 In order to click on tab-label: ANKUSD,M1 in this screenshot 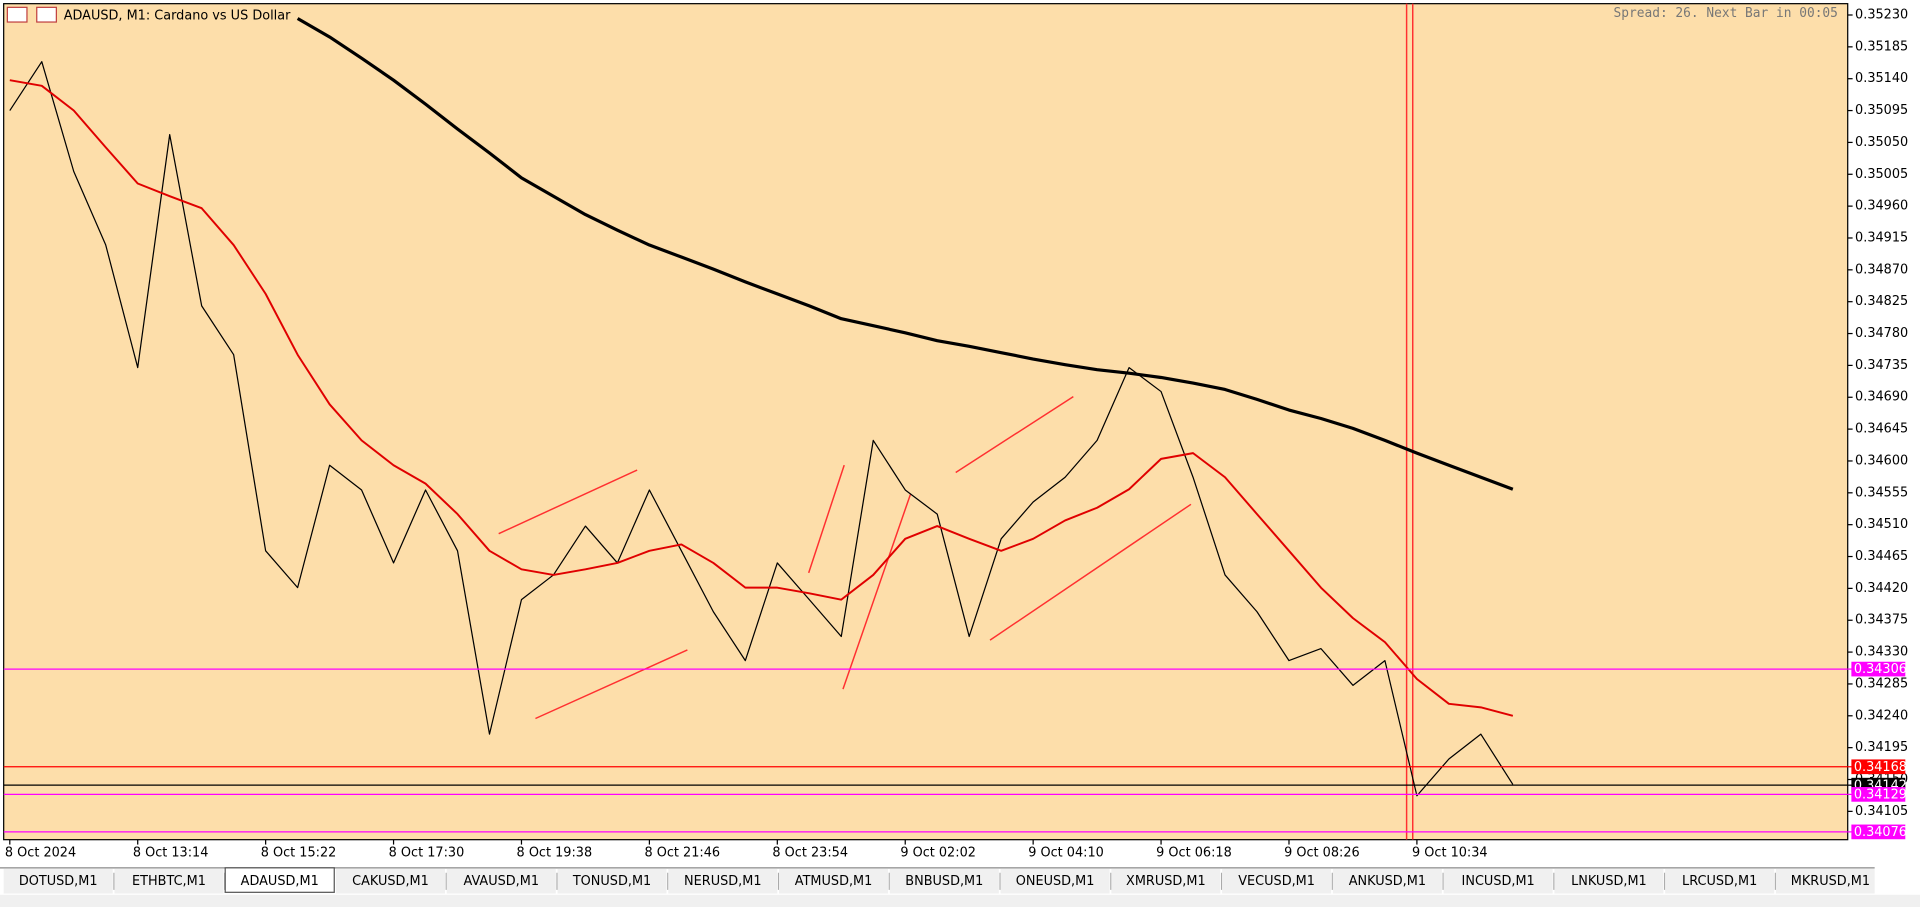, I will do `click(1387, 881)`.